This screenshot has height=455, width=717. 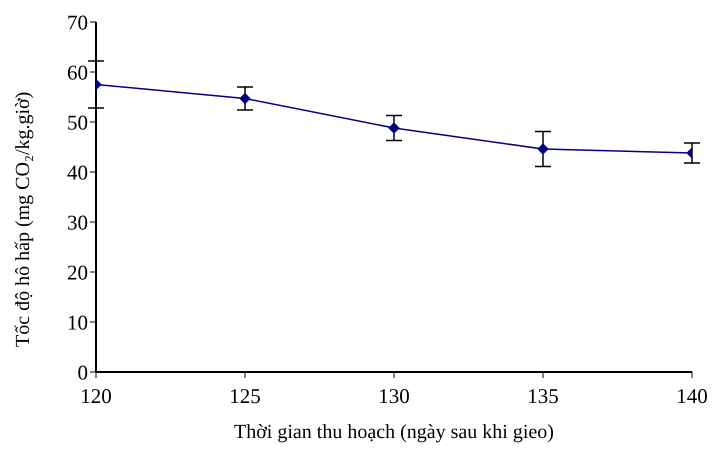 What do you see at coordinates (394, 396) in the screenshot?
I see `x-tick-label: 130` at bounding box center [394, 396].